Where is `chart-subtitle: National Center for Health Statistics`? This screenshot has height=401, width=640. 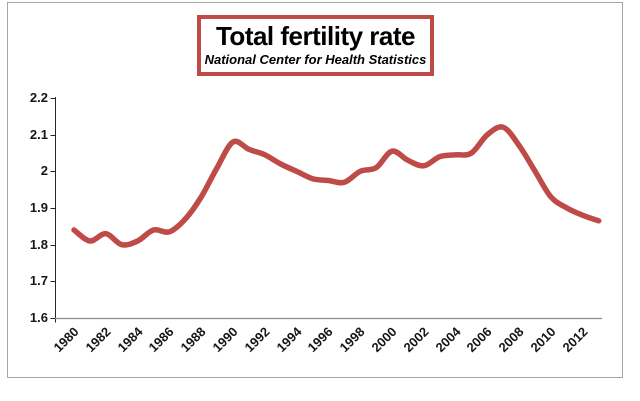 chart-subtitle: National Center for Health Statistics is located at coordinates (315, 59).